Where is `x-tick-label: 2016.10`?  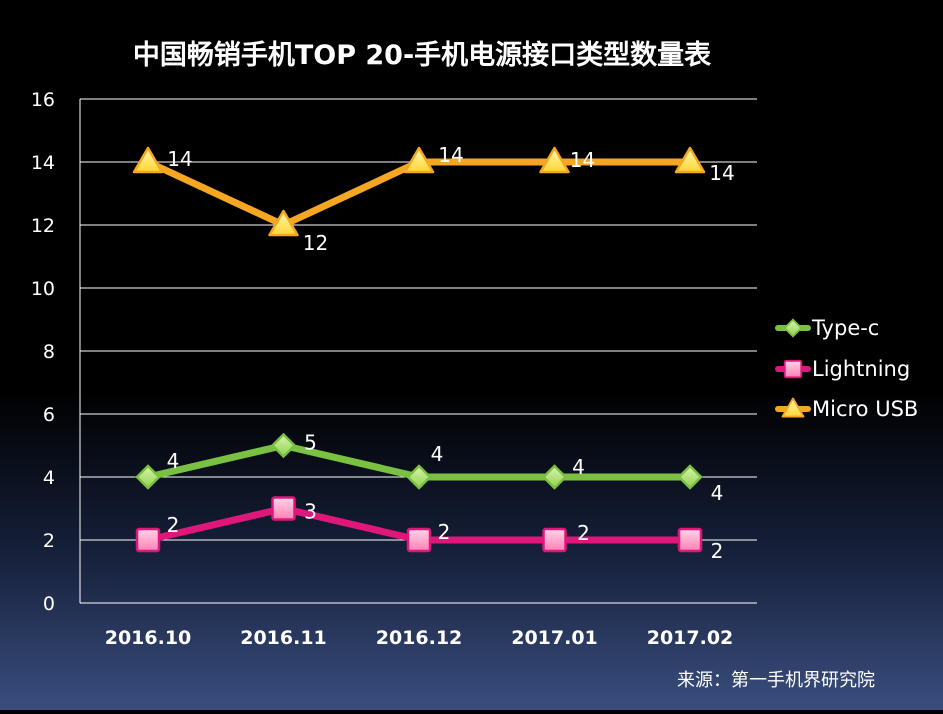 x-tick-label: 2016.10 is located at coordinates (148, 638).